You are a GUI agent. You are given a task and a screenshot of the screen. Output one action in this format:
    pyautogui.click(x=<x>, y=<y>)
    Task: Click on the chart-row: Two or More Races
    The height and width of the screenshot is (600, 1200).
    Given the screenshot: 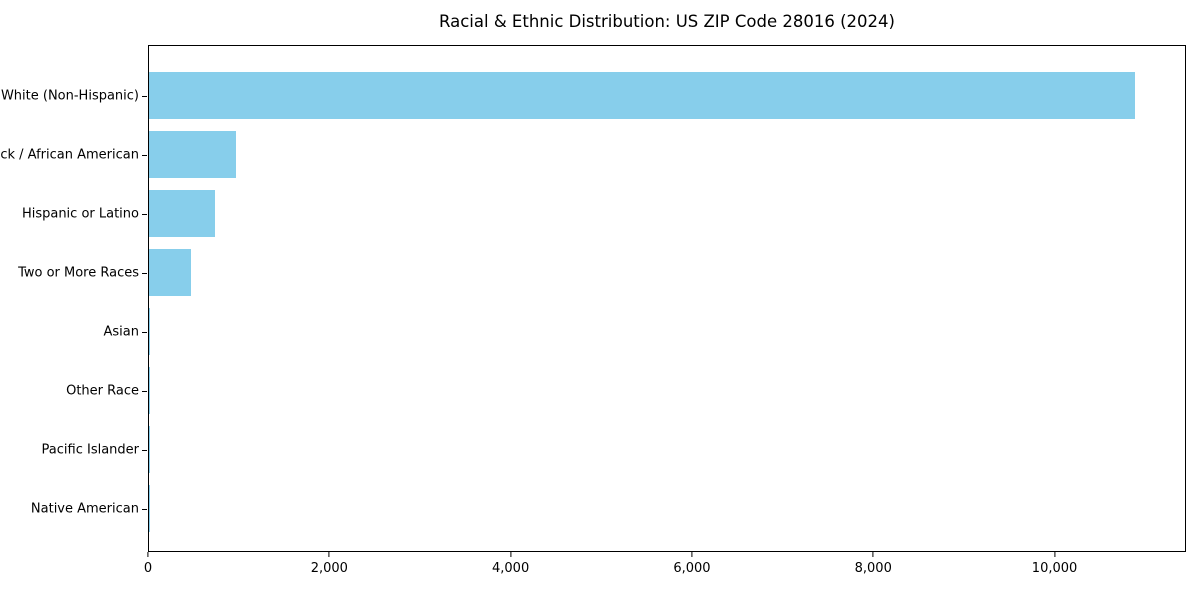 What is the action you would take?
    pyautogui.click(x=601, y=272)
    